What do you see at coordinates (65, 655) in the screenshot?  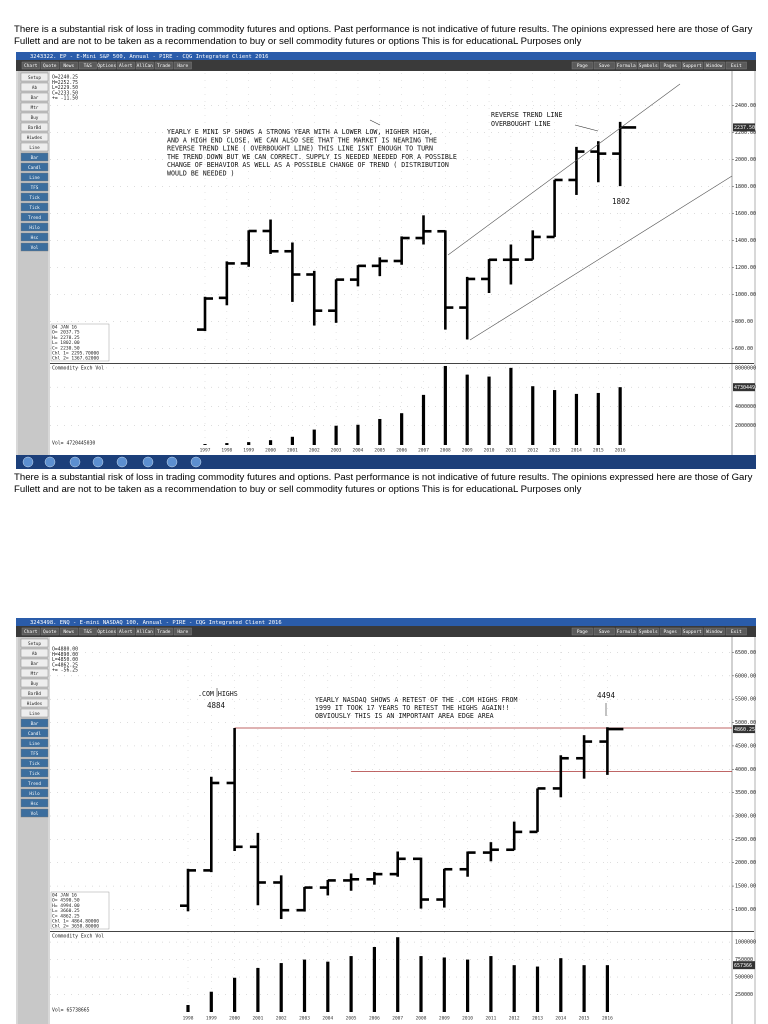 I see `info-line: H=4890.00` at bounding box center [65, 655].